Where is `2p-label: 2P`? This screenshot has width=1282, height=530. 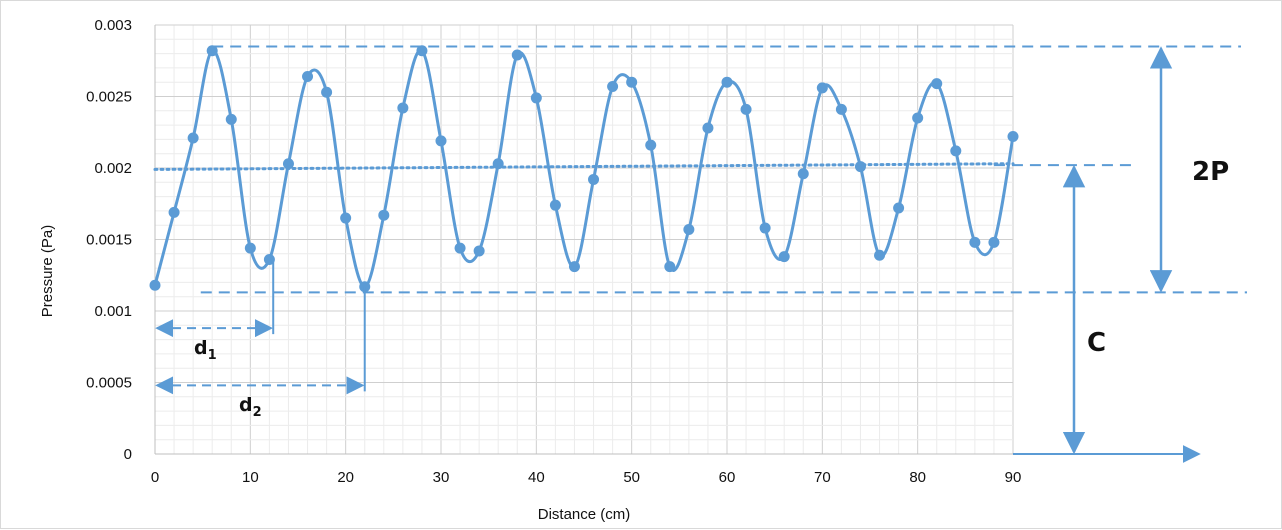
2p-label: 2P is located at coordinates (1210, 172).